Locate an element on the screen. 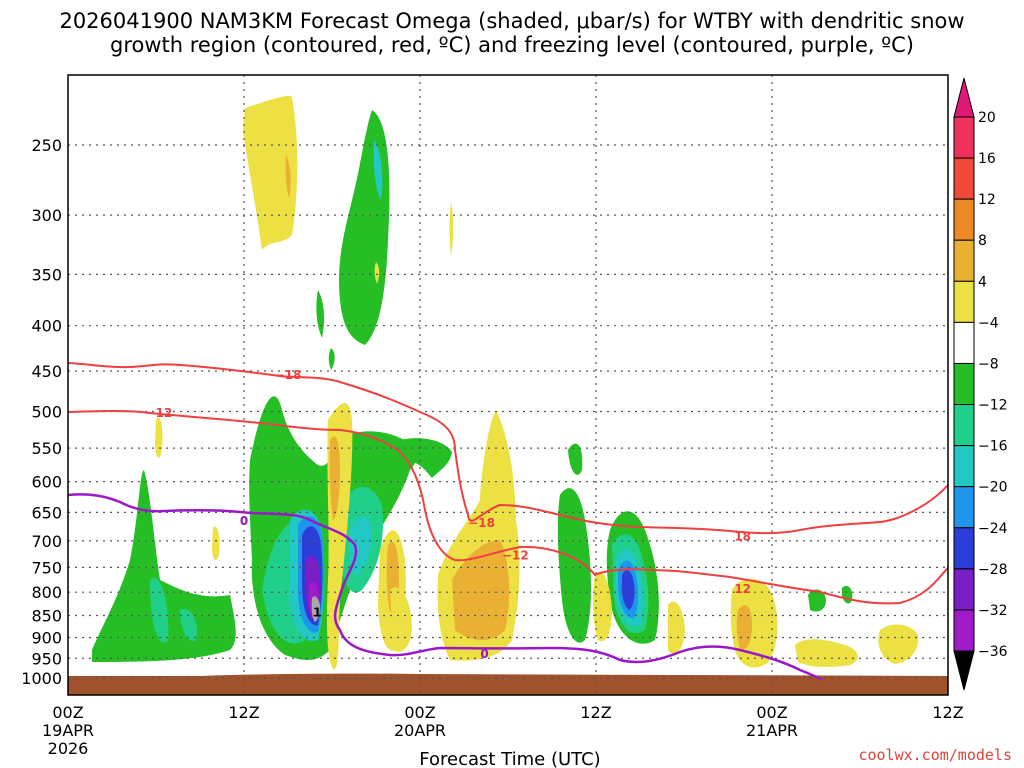 The image size is (1024, 768). colorbar-label-1: 16 is located at coordinates (987, 159).